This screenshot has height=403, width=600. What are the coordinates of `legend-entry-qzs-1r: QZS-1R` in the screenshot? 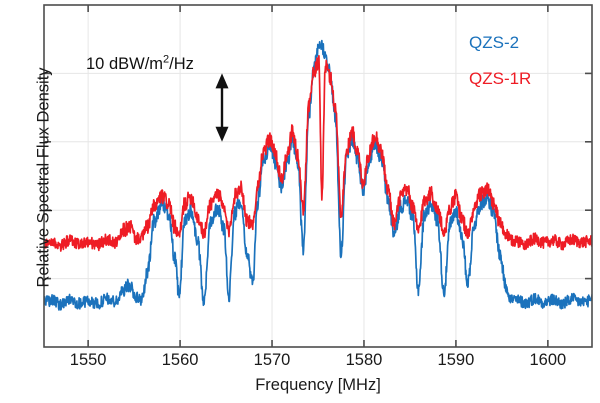 It's located at (500, 78).